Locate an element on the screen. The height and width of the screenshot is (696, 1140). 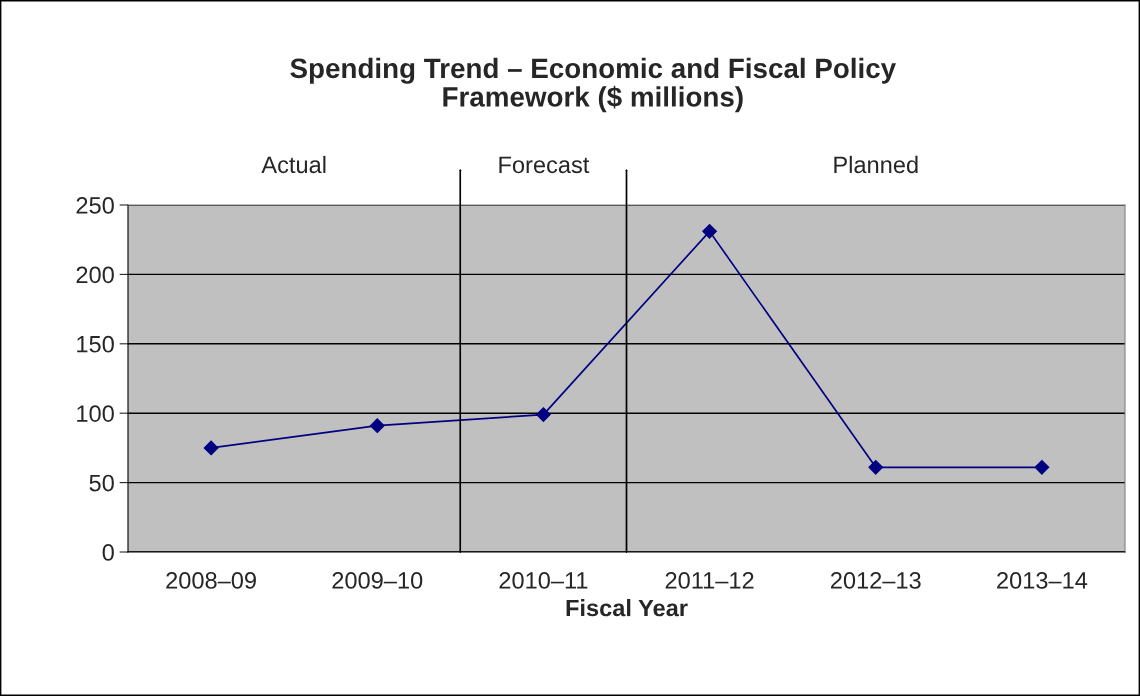
band-label: Forecast is located at coordinates (544, 165).